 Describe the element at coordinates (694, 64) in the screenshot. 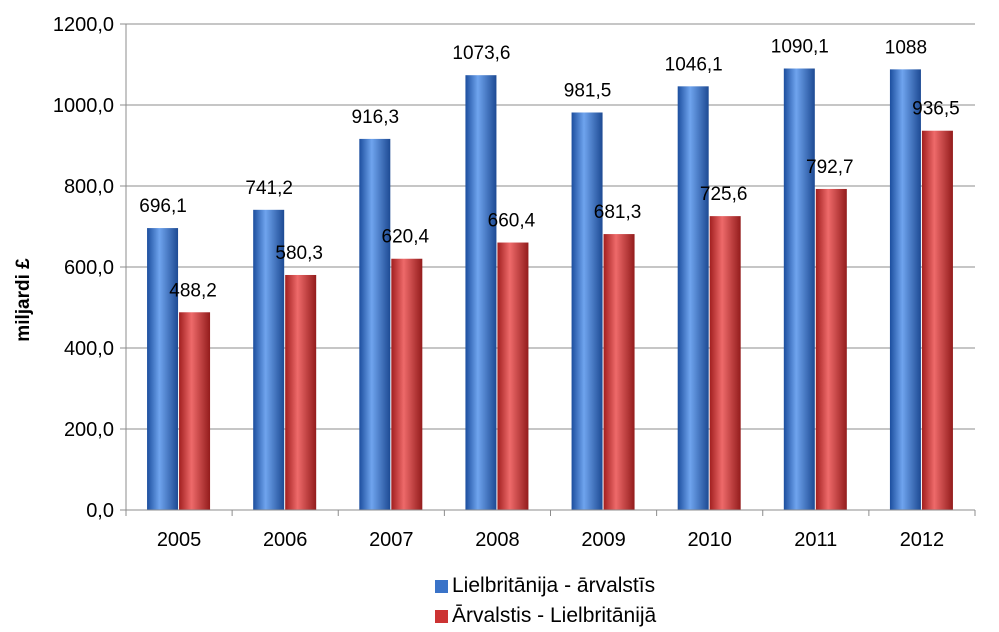

I see `data-label-series-1: 1046,1` at that location.